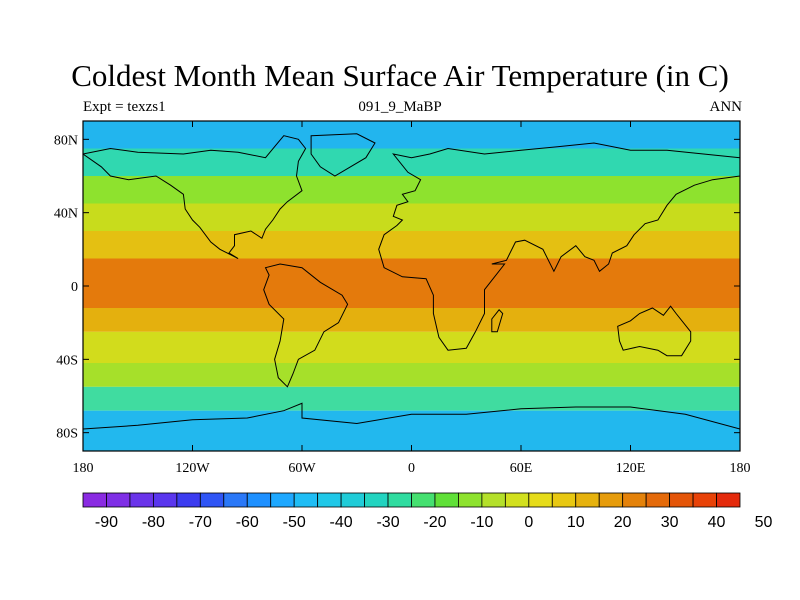  I want to click on lon-tick-label: 60E, so click(521, 468).